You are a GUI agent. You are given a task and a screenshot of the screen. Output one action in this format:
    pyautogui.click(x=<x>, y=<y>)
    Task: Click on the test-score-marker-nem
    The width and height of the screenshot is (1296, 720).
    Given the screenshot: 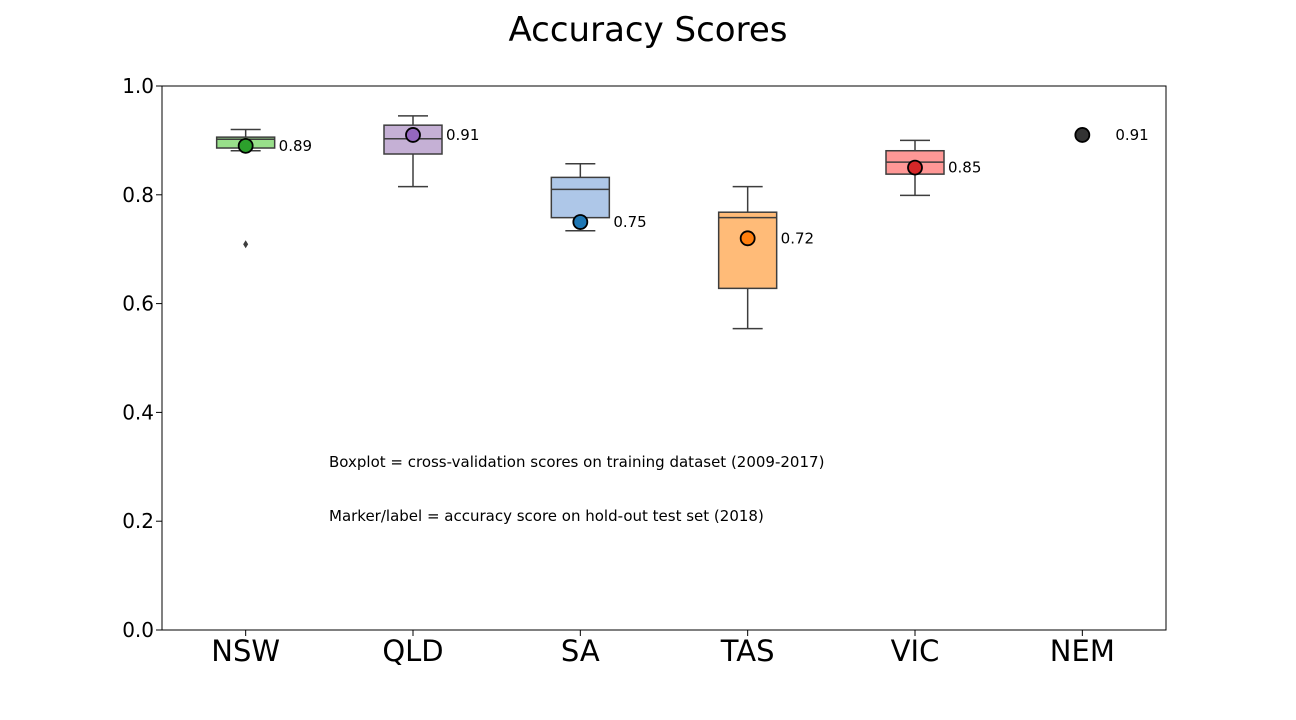 What is the action you would take?
    pyautogui.click(x=1082, y=135)
    